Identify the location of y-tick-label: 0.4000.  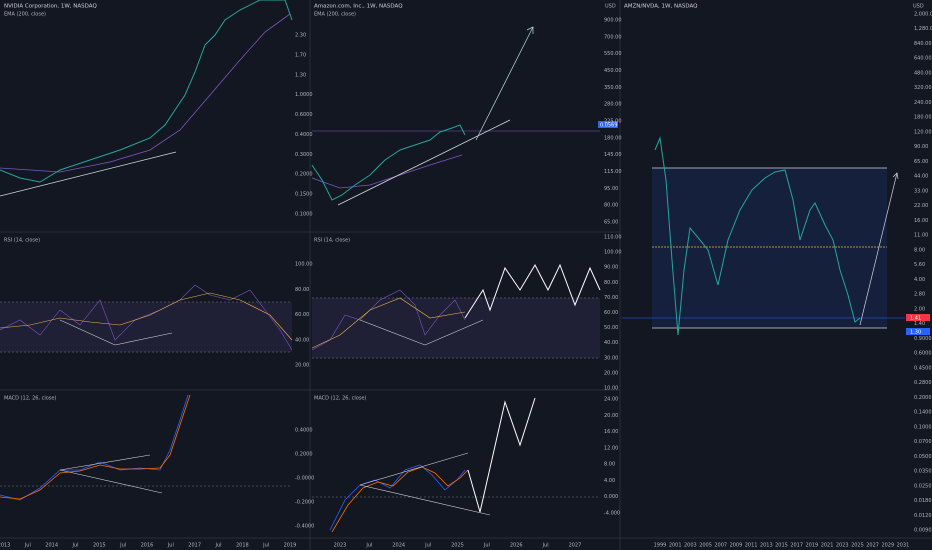
(304, 135).